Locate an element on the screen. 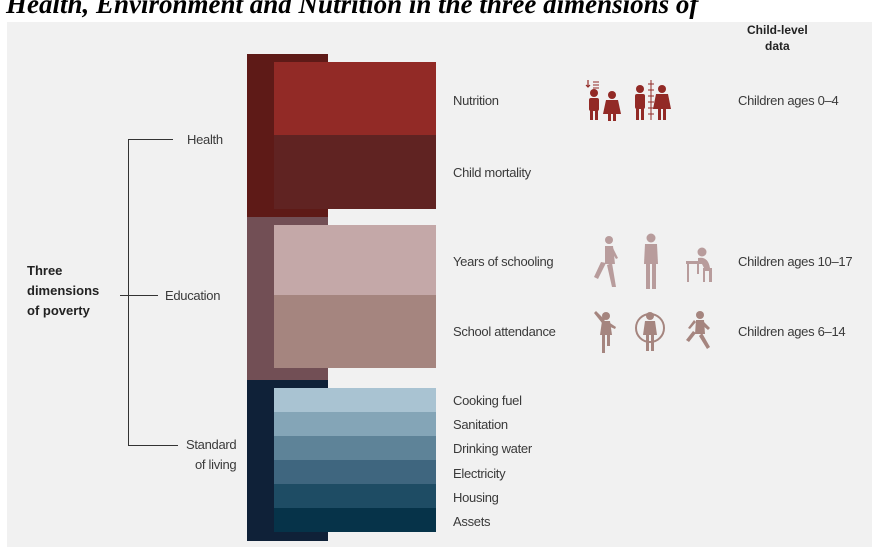 The height and width of the screenshot is (556, 877). children-pair-growth-icon is located at coordinates (653, 100).